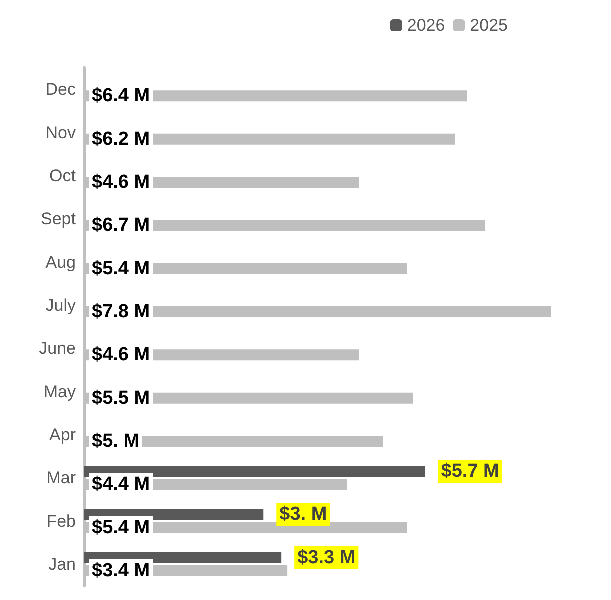 Image resolution: width=611 pixels, height=600 pixels. I want to click on data-label: $6.7 M, so click(121, 225).